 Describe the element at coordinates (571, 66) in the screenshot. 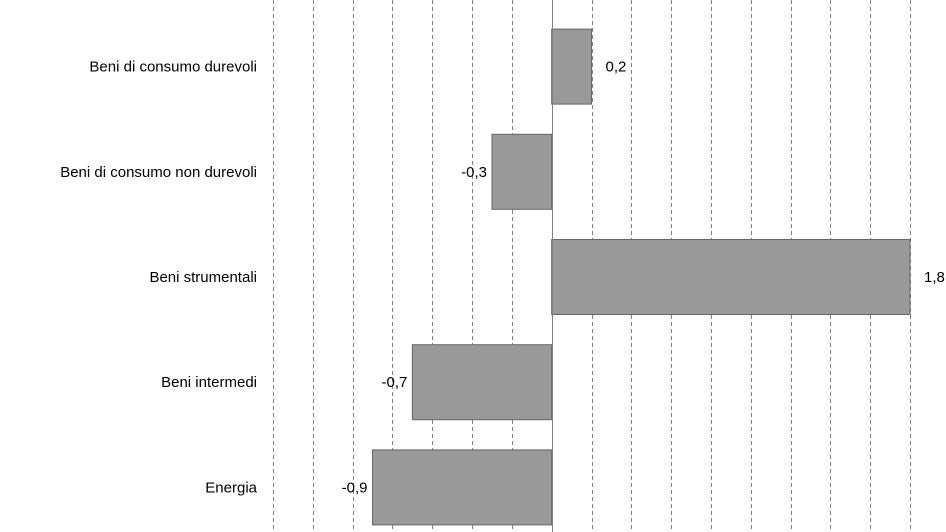

I see `bar-durevoli` at that location.